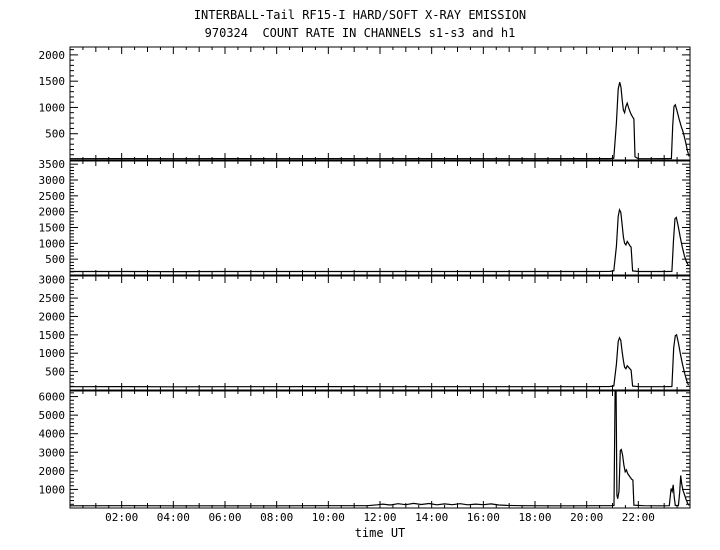 The height and width of the screenshot is (550, 720). What do you see at coordinates (52, 397) in the screenshot?
I see `y-tick-label: 6000` at bounding box center [52, 397].